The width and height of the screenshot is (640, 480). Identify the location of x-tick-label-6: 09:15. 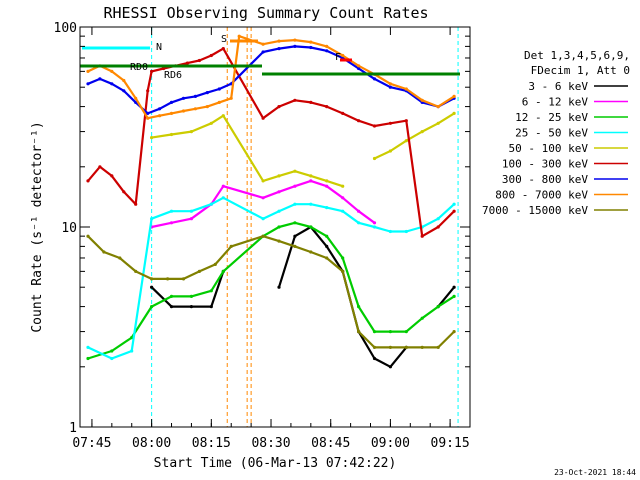
(450, 443).